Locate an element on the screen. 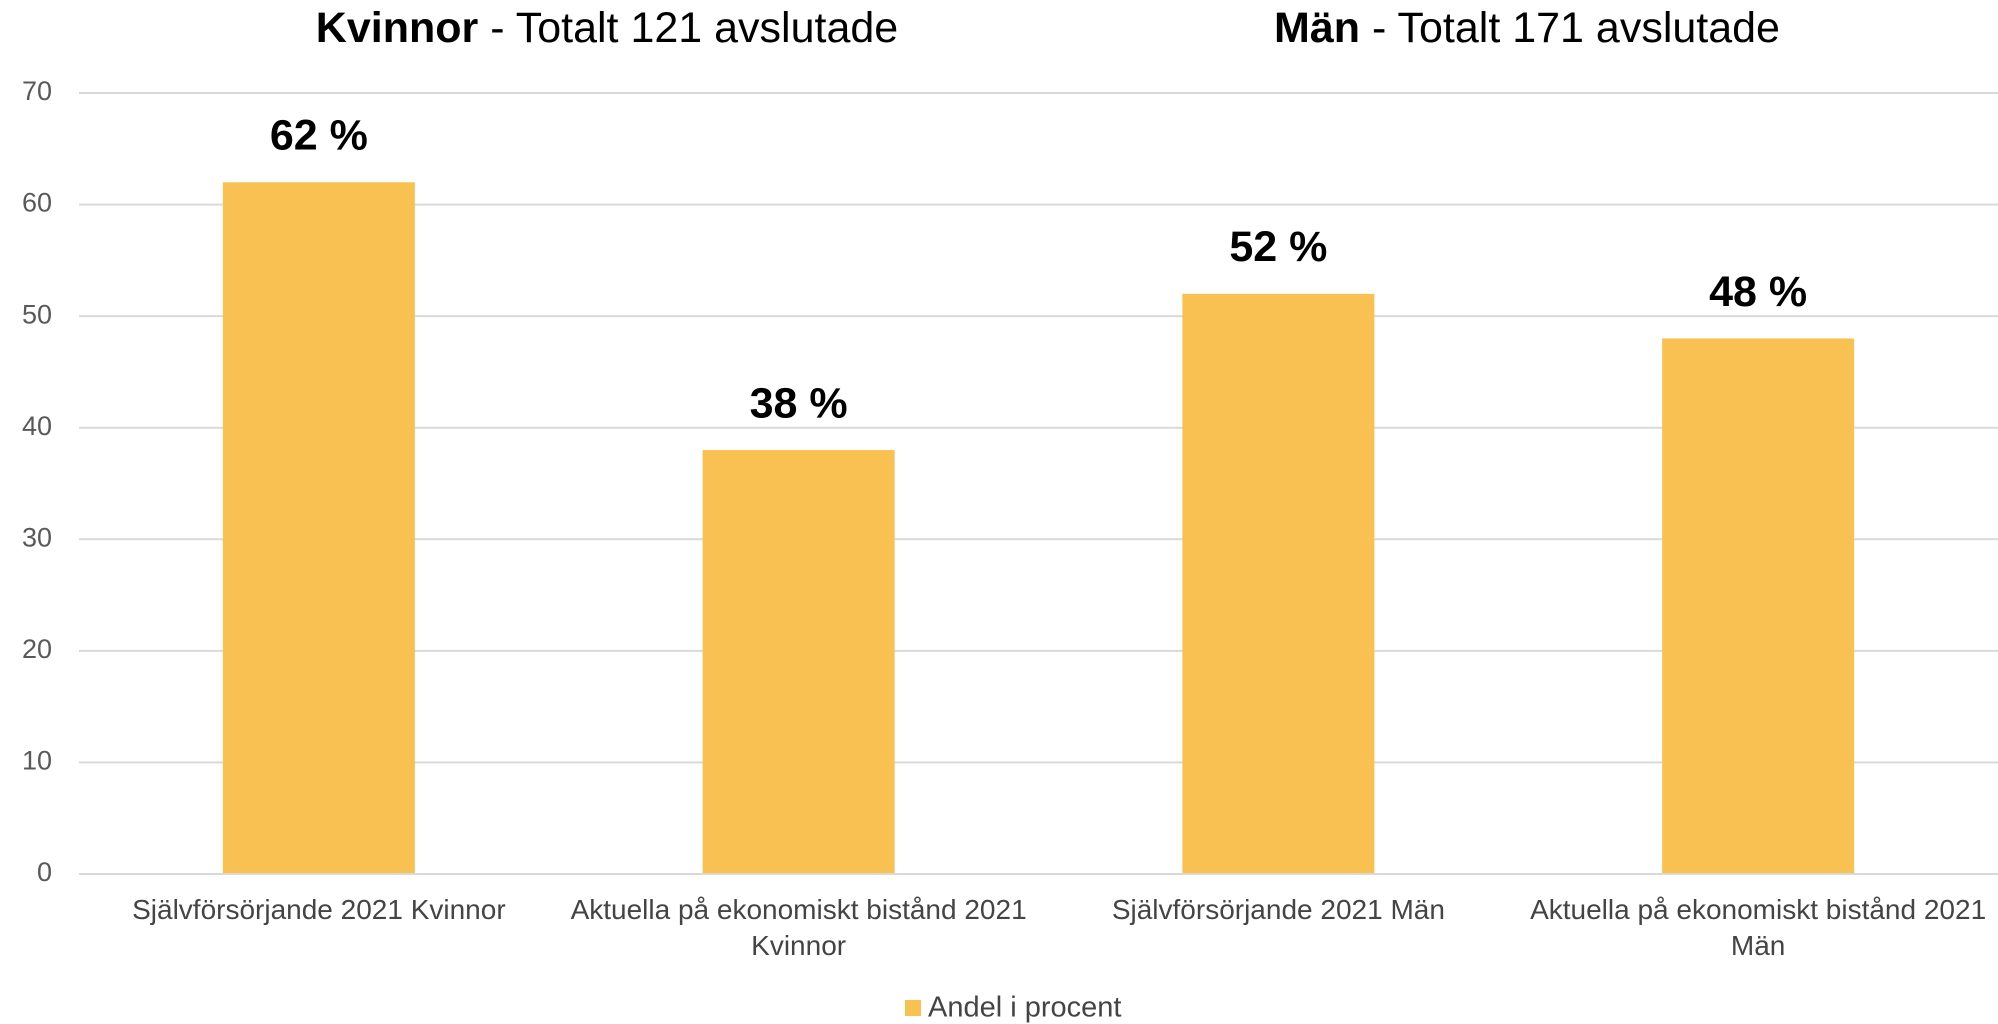  y-tick-label: 50 is located at coordinates (37, 314).